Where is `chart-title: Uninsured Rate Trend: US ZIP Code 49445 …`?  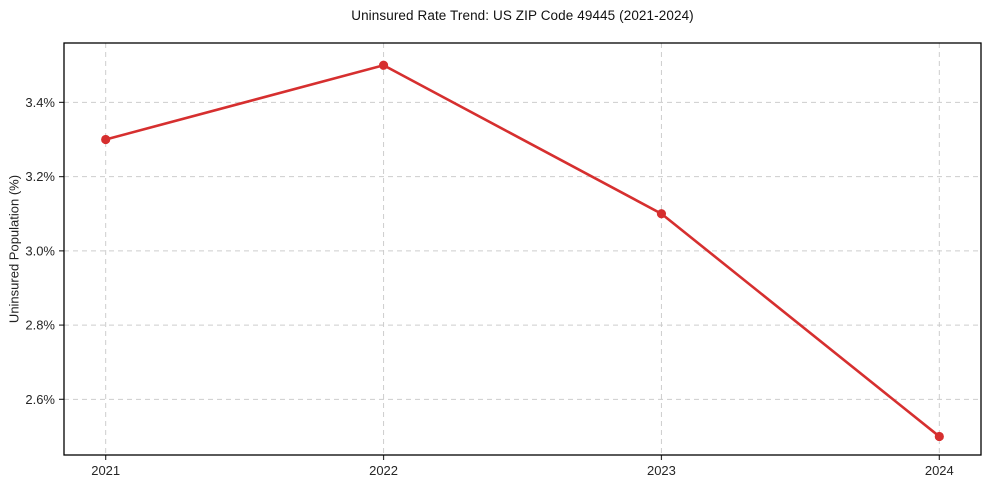
chart-title: Uninsured Rate Trend: US ZIP Code 49445 … is located at coordinates (522, 15).